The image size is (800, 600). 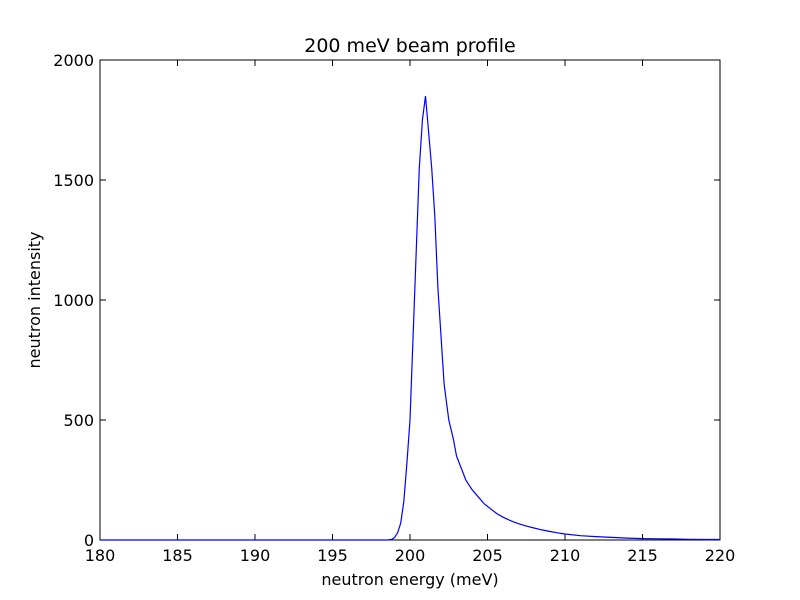 What do you see at coordinates (255, 555) in the screenshot?
I see `x-tick-label: 190` at bounding box center [255, 555].